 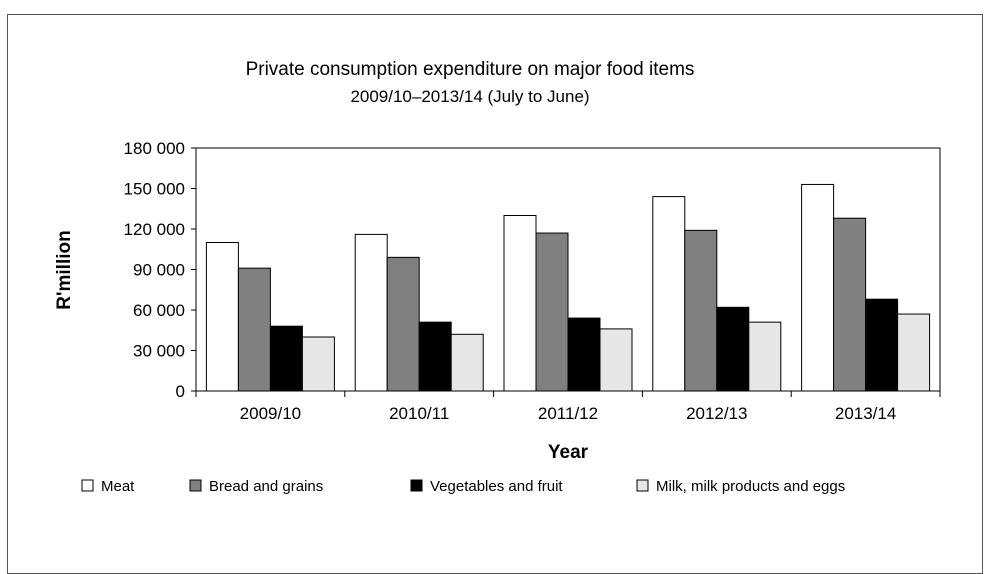 What do you see at coordinates (180, 391) in the screenshot?
I see `y-tick-label: 0` at bounding box center [180, 391].